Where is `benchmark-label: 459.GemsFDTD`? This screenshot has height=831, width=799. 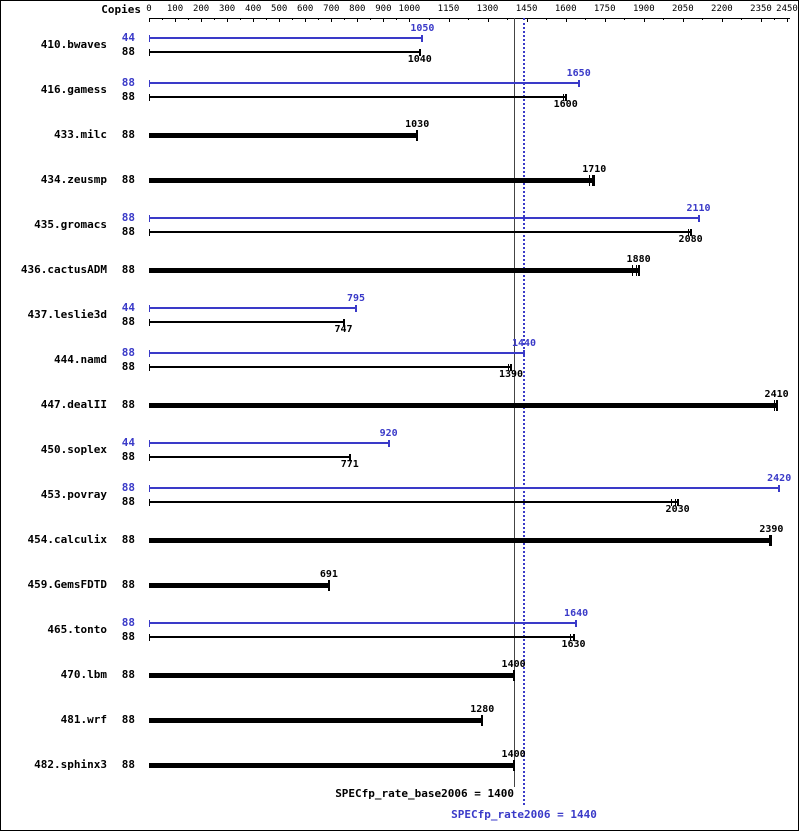
benchmark-label: 459.GemsFDTD is located at coordinates (67, 584).